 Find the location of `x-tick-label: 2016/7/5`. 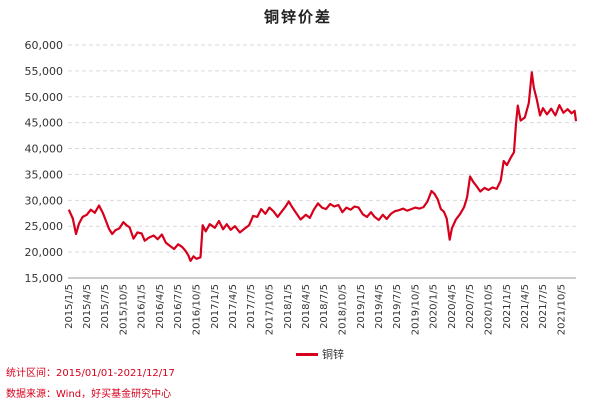

x-tick-label: 2016/7/5 is located at coordinates (178, 306).